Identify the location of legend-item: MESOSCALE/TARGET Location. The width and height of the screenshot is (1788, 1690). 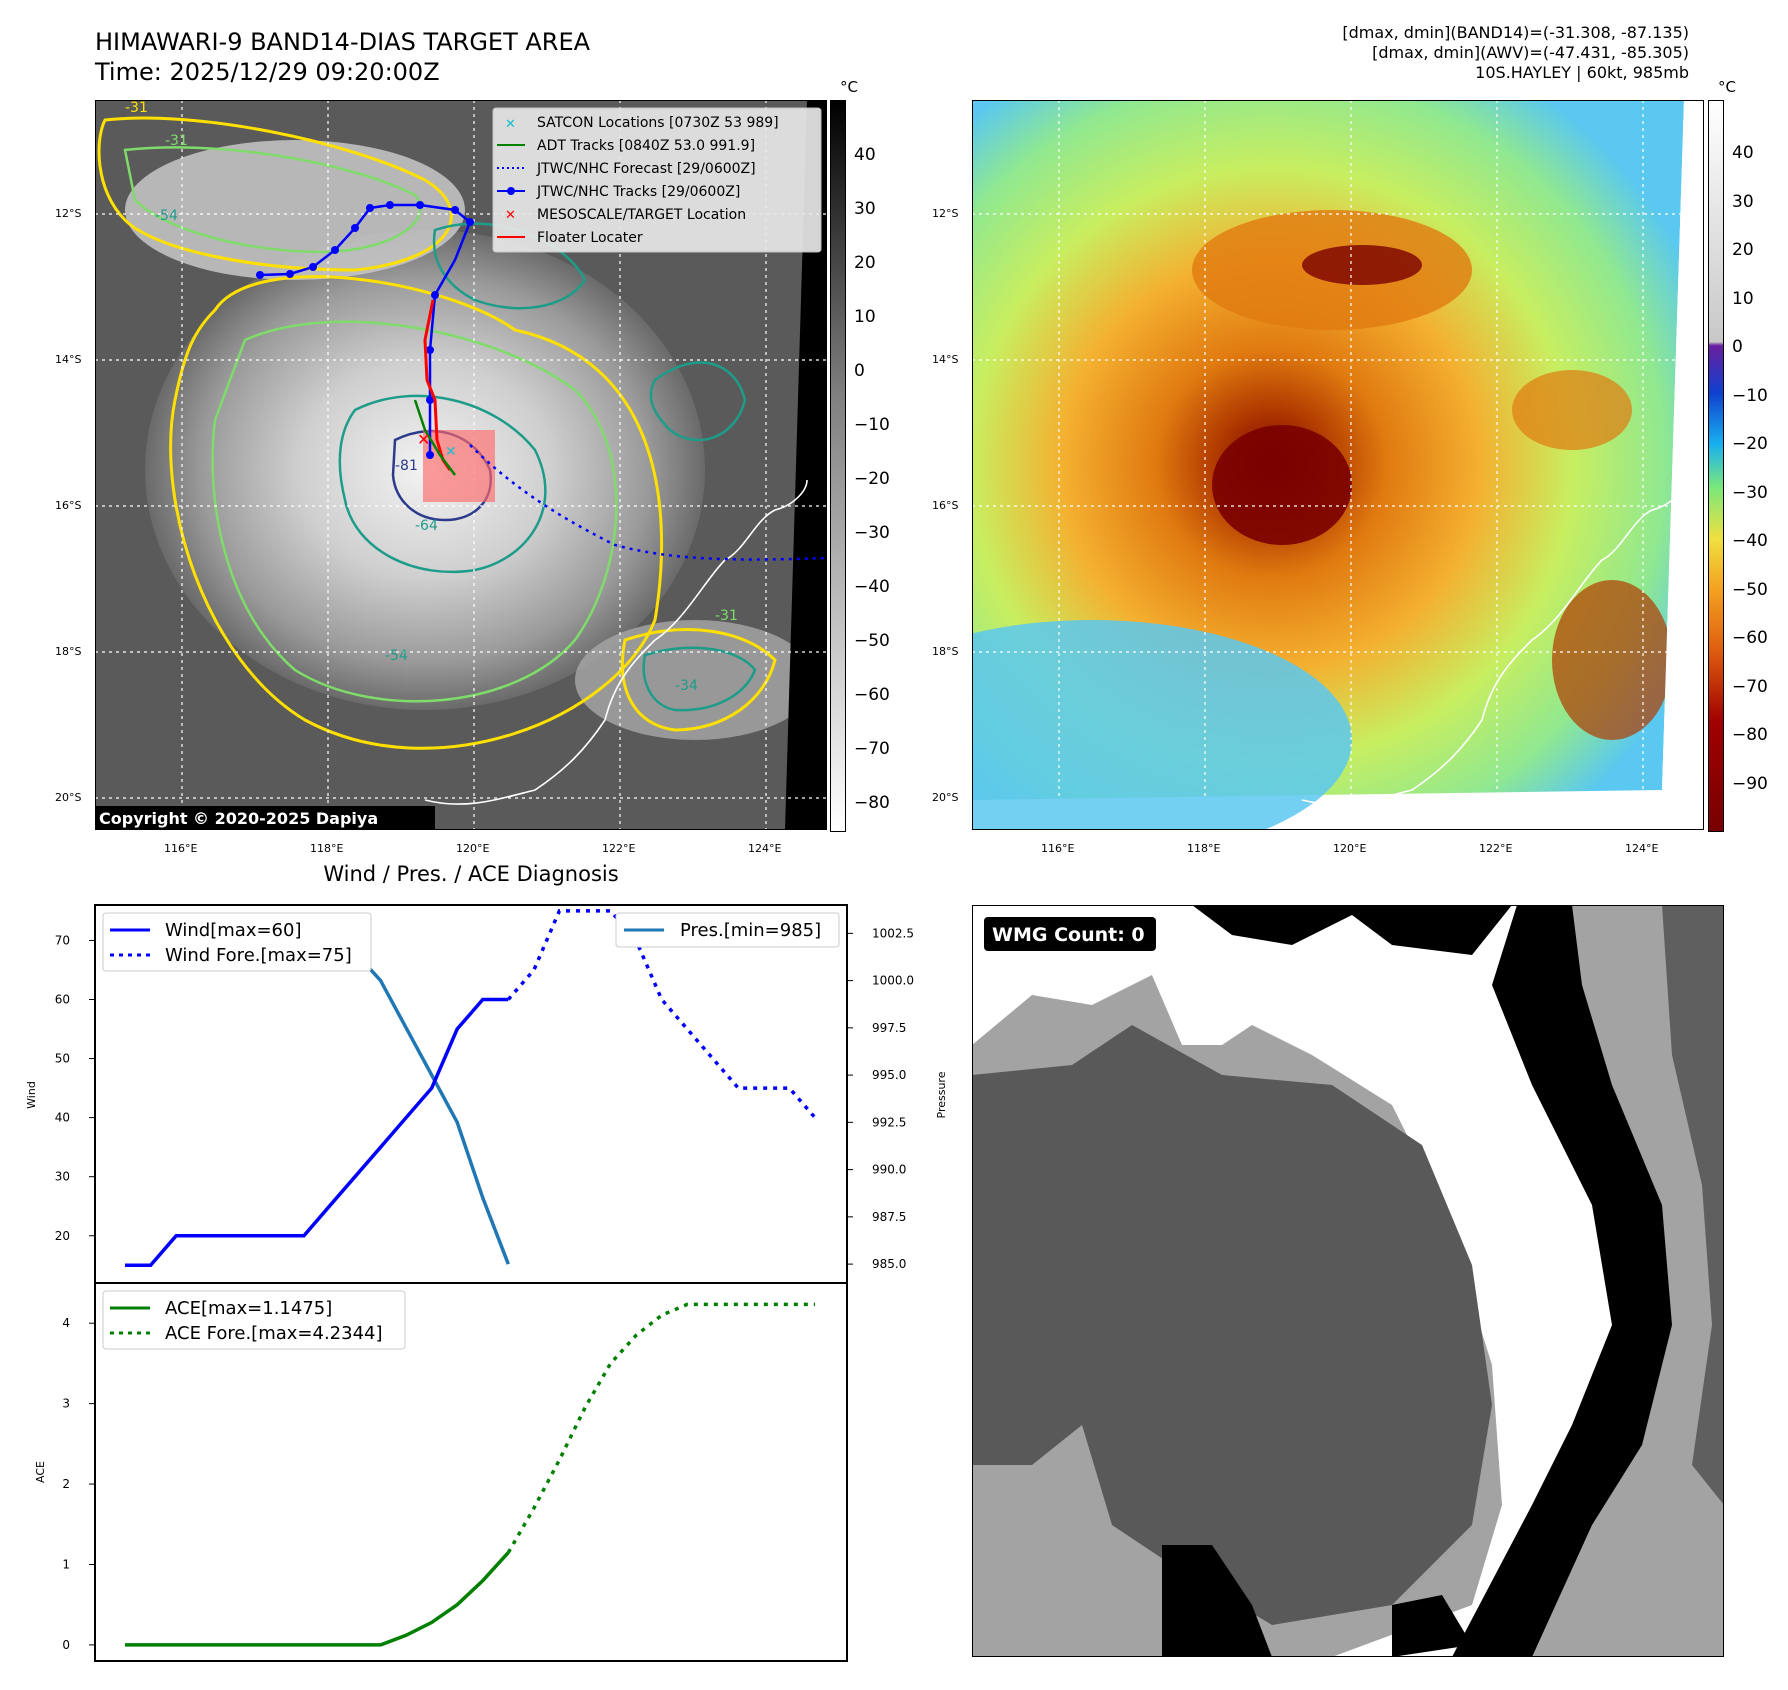
(641, 215).